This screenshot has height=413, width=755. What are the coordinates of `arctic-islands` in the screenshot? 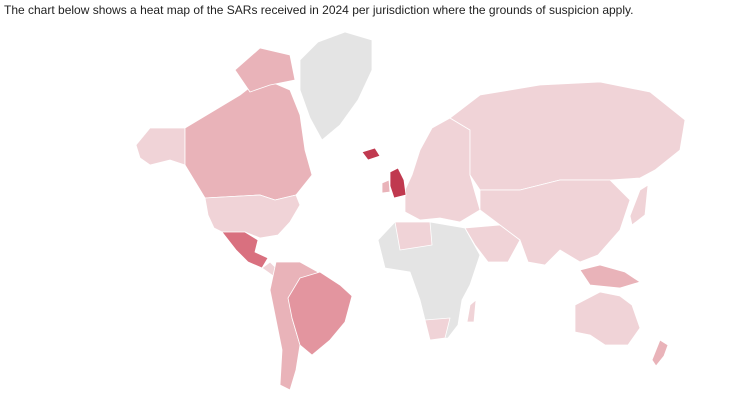 It's located at (265, 70).